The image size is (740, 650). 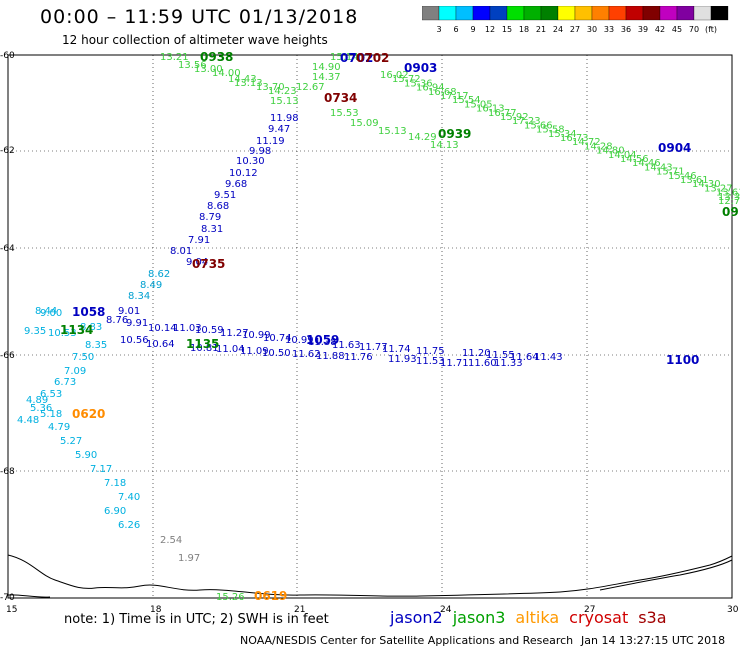 What do you see at coordinates (151, 285) in the screenshot?
I see `swh-value: 8.49` at bounding box center [151, 285].